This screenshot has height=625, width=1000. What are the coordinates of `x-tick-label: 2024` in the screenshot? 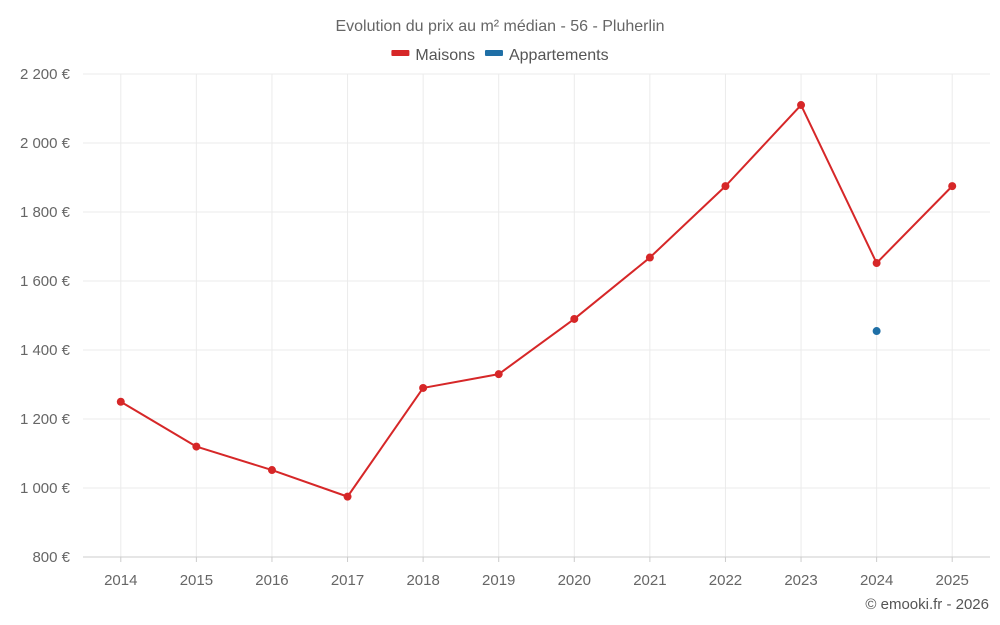 It's located at (876, 580).